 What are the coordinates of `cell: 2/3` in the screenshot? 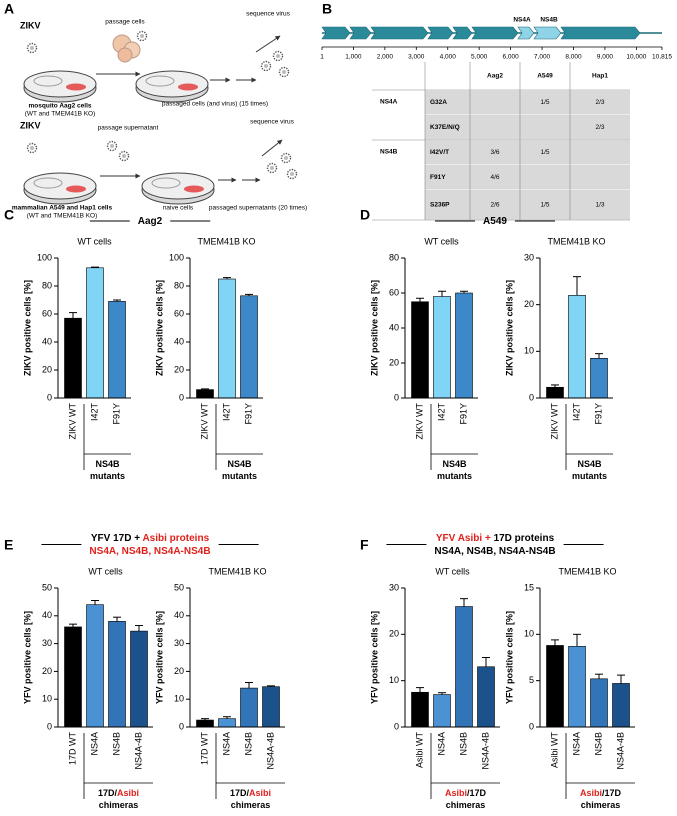 It's located at (599, 102).